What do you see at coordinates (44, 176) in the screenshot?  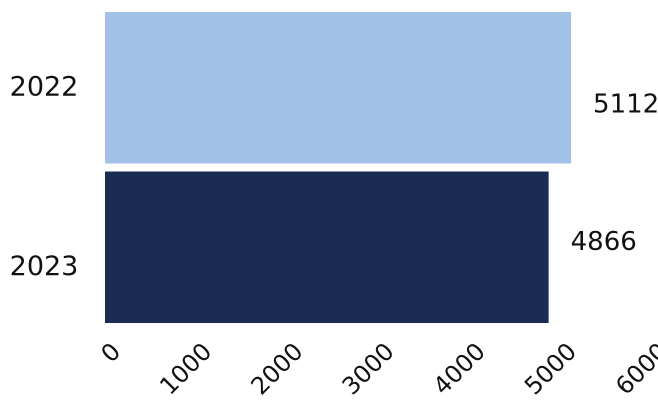 I see `category-labels: 2022 2023` at bounding box center [44, 176].